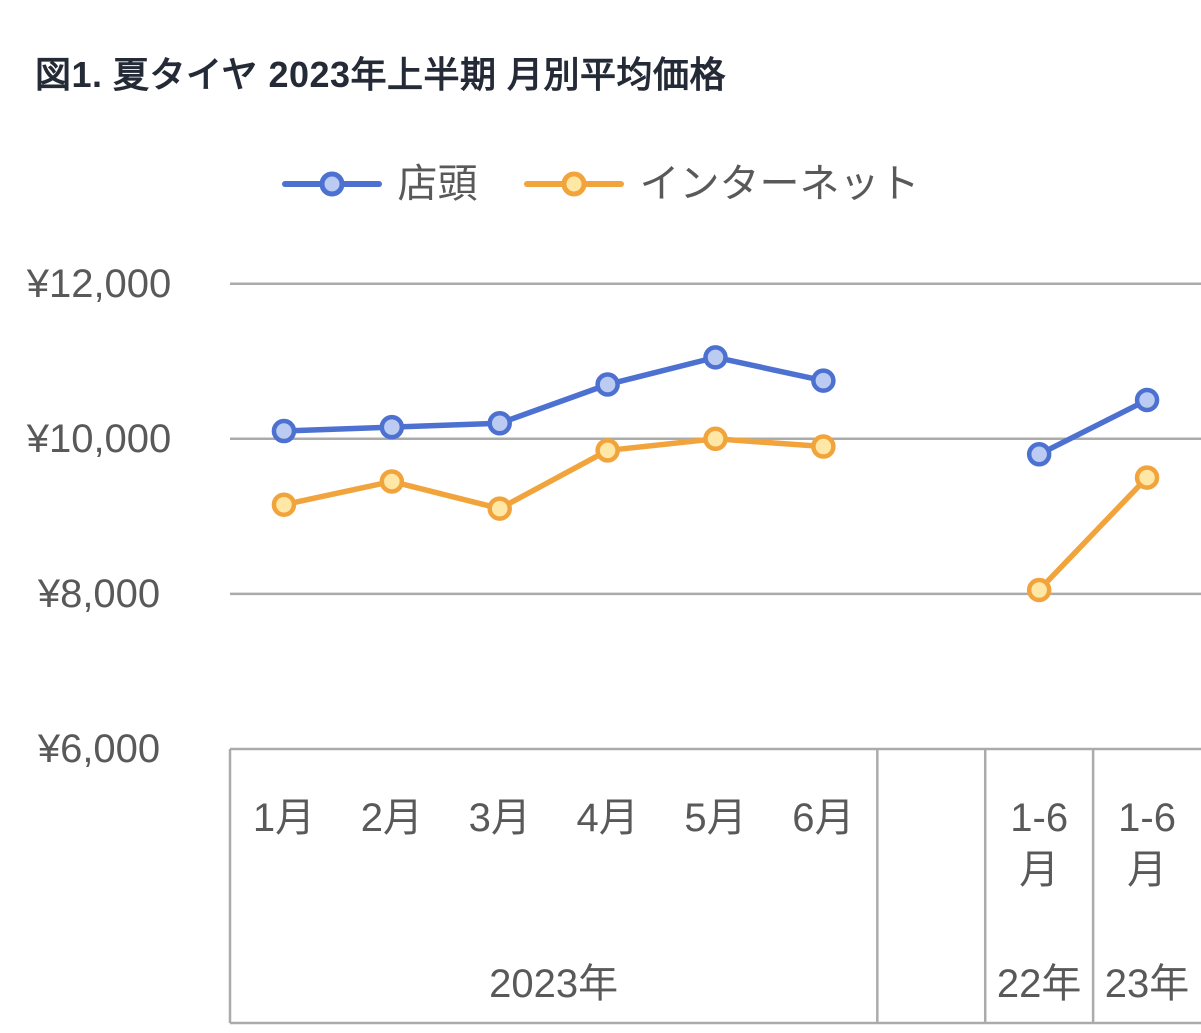 The width and height of the screenshot is (1201, 1033). Describe the element at coordinates (99, 283) in the screenshot. I see `y-tick-label: ¥12,000` at that location.